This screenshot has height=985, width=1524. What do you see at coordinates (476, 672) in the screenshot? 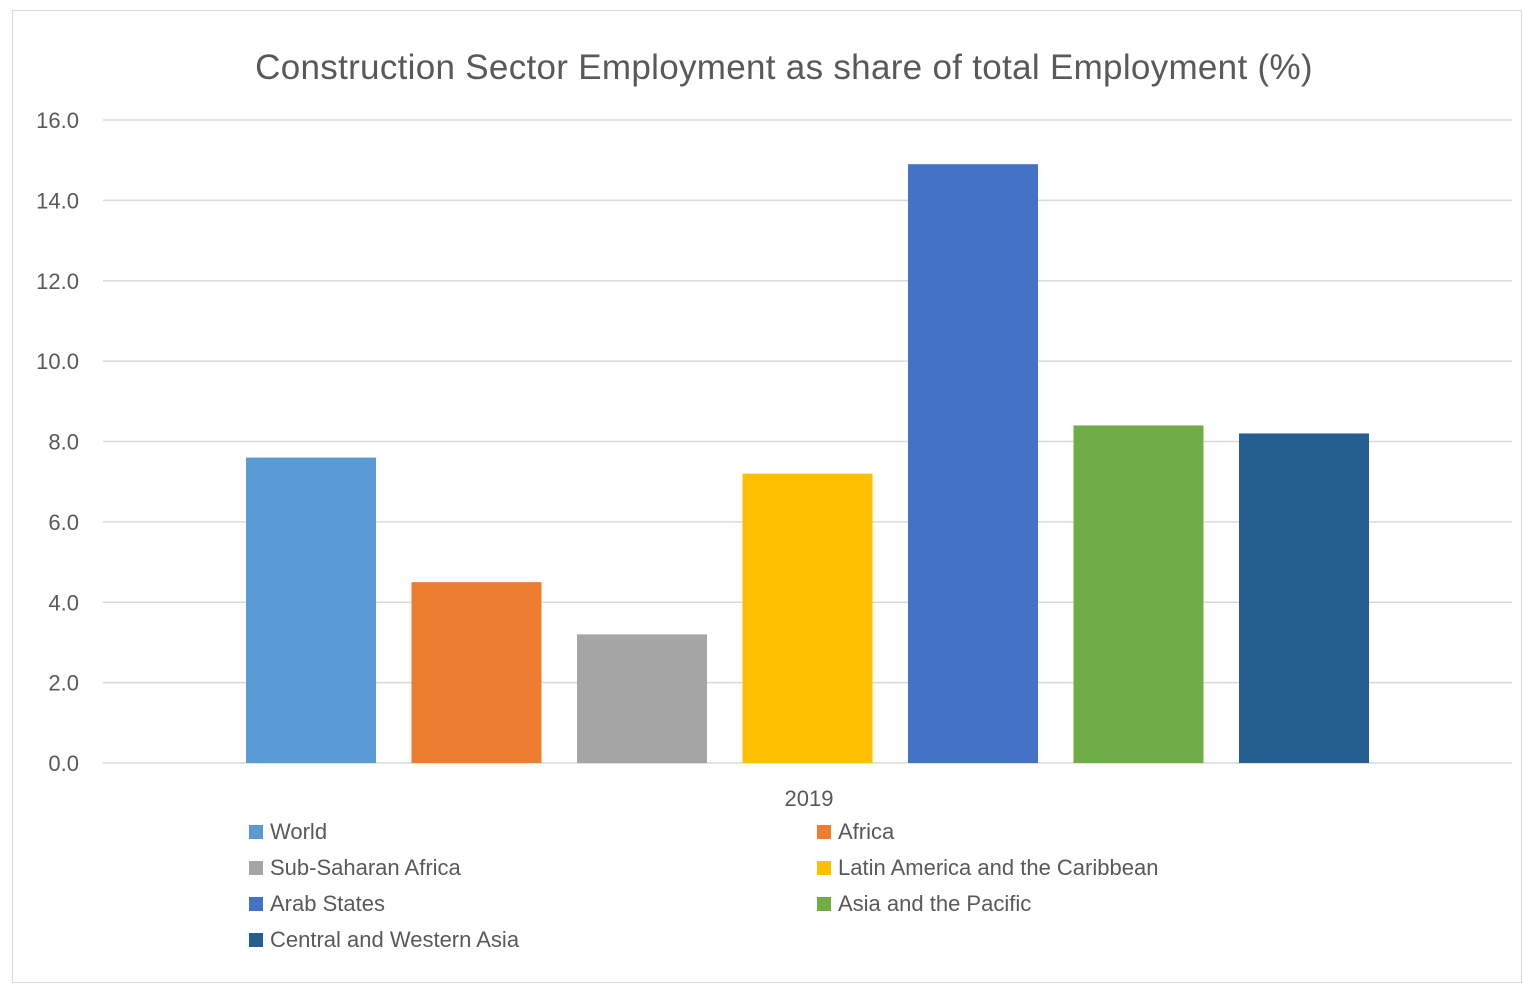
I see `bar-africa` at bounding box center [476, 672].